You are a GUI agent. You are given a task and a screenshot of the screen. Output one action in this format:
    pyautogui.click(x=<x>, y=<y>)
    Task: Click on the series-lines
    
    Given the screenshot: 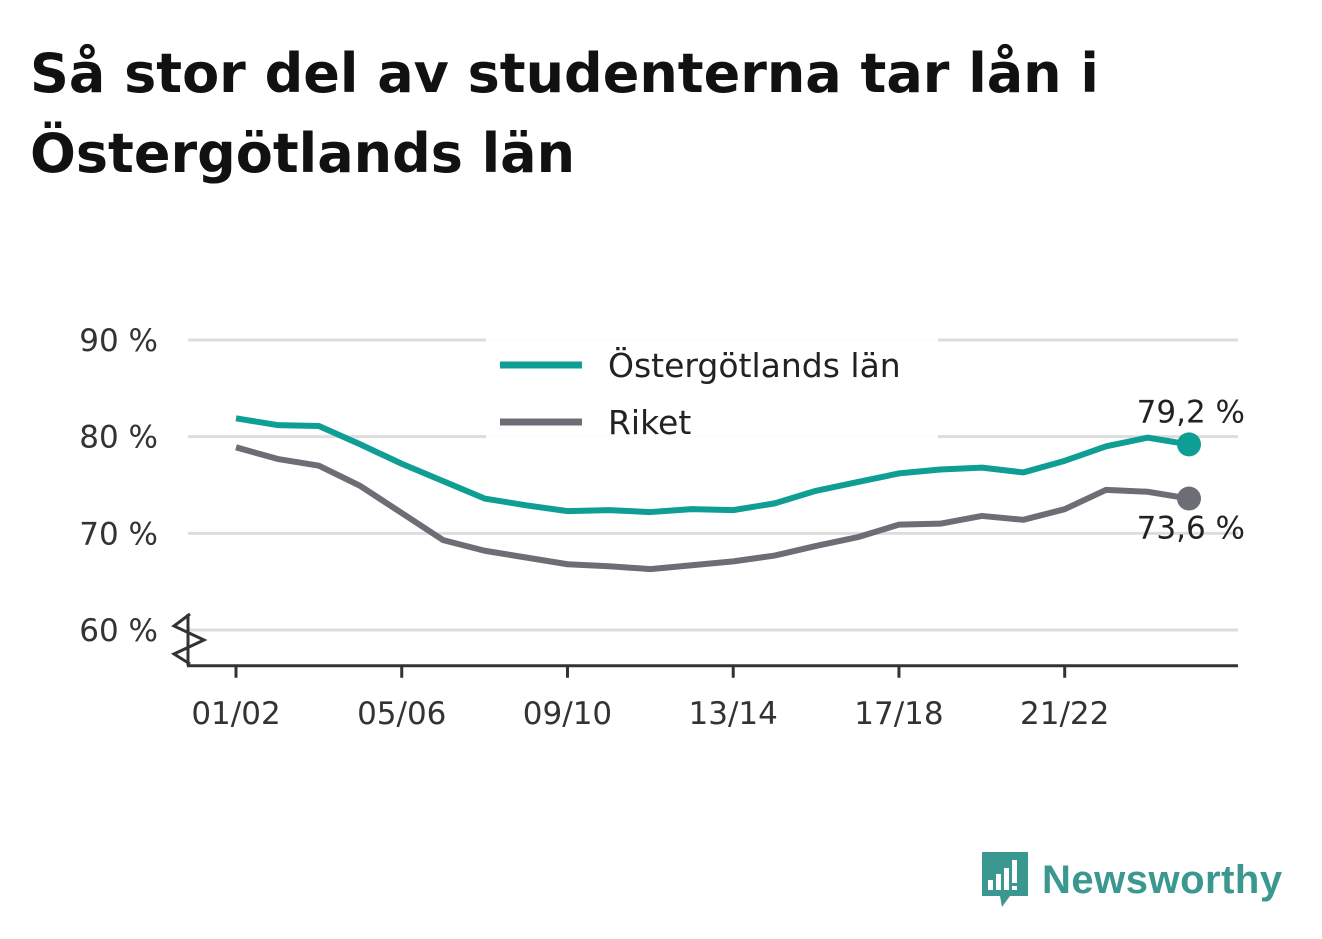 What is the action you would take?
    pyautogui.click(x=718, y=494)
    